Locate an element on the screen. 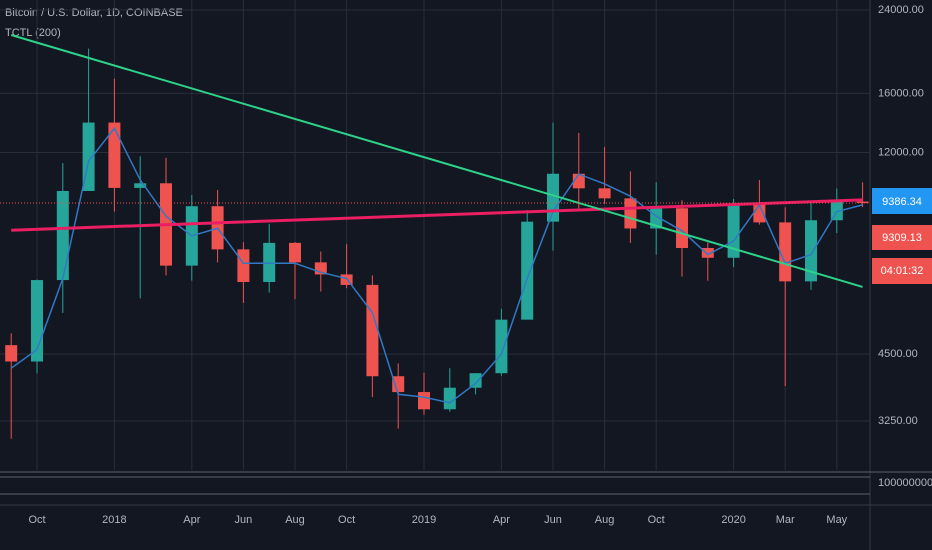 Image resolution: width=932 pixels, height=550 pixels. y-tick-label: 3250.00 is located at coordinates (898, 421).